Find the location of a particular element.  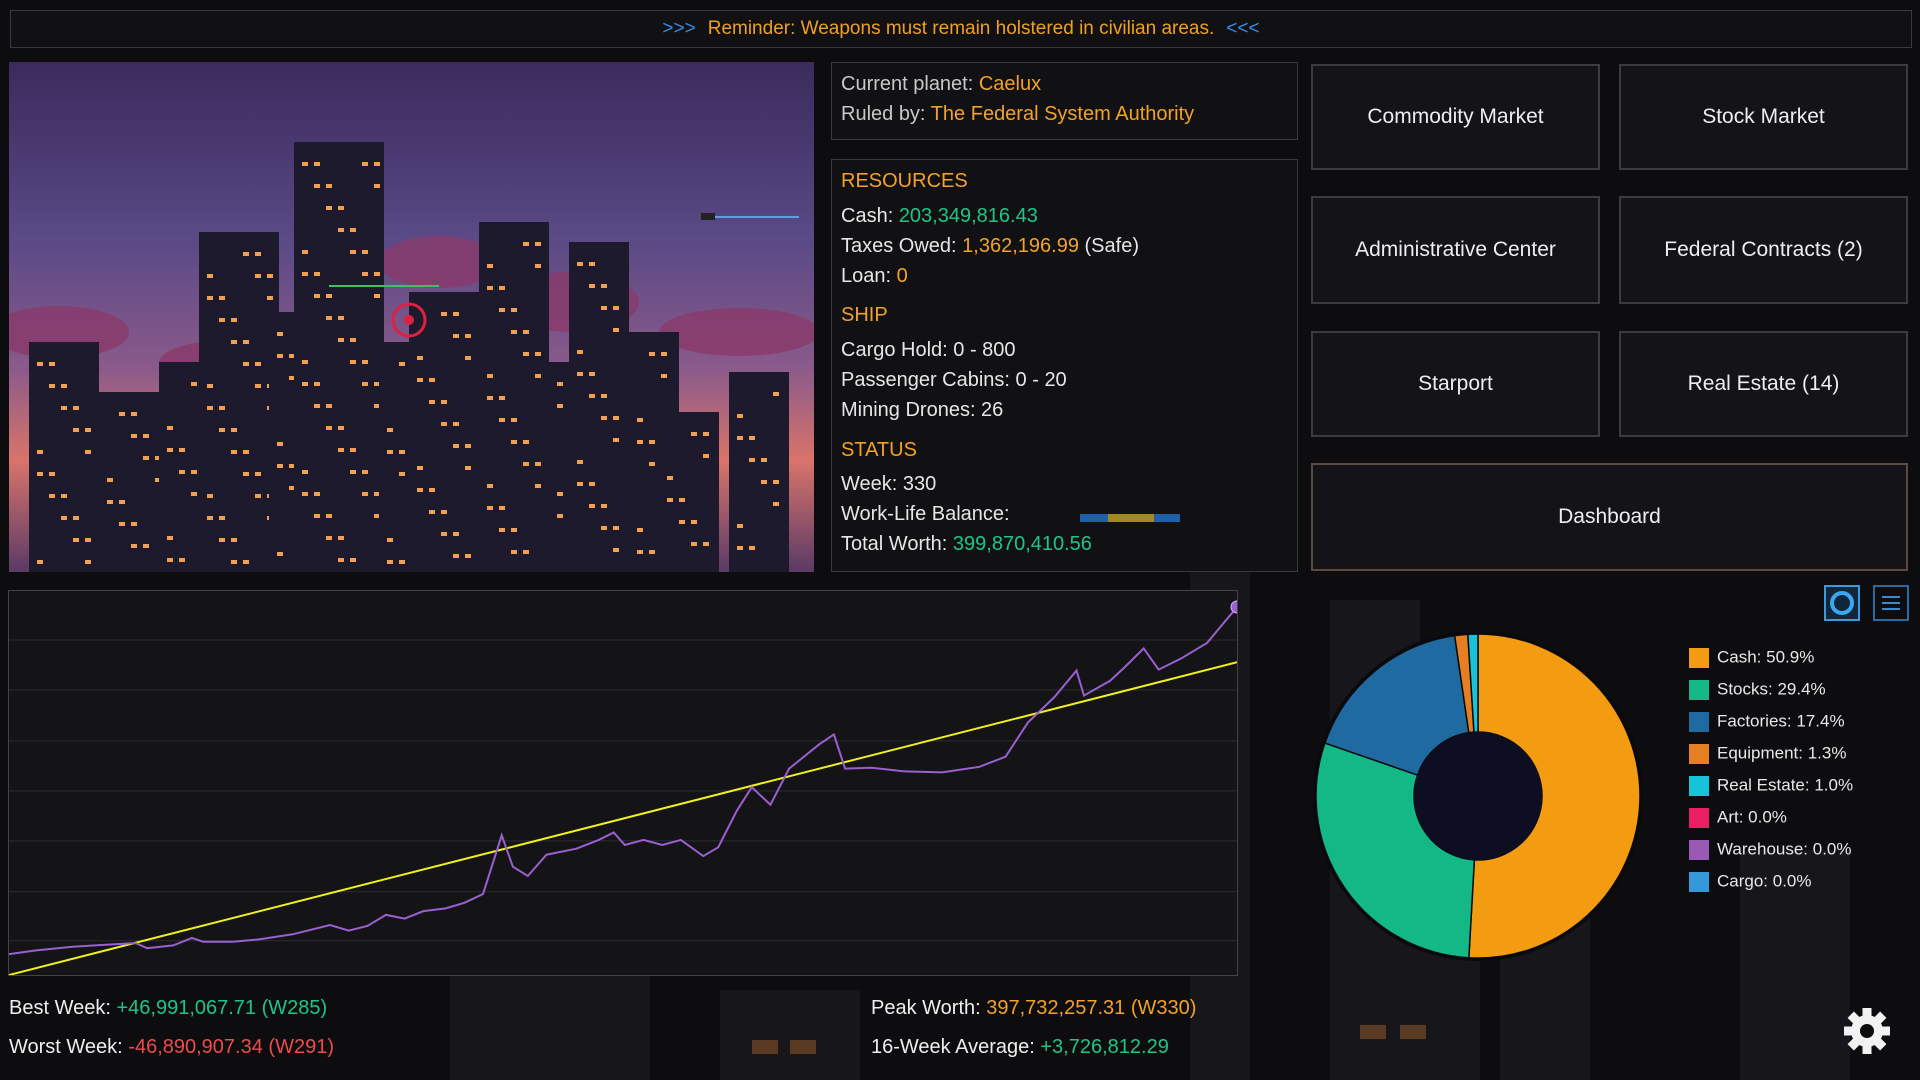

taxes: 1,362,196.99 is located at coordinates (1020, 246).